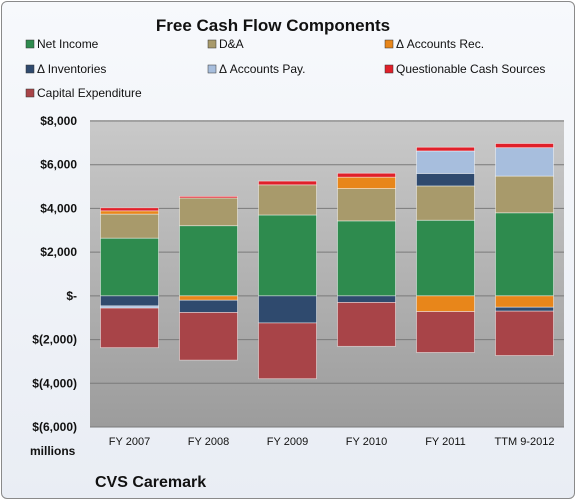  I want to click on x-category-label: FY 2009, so click(287, 442).